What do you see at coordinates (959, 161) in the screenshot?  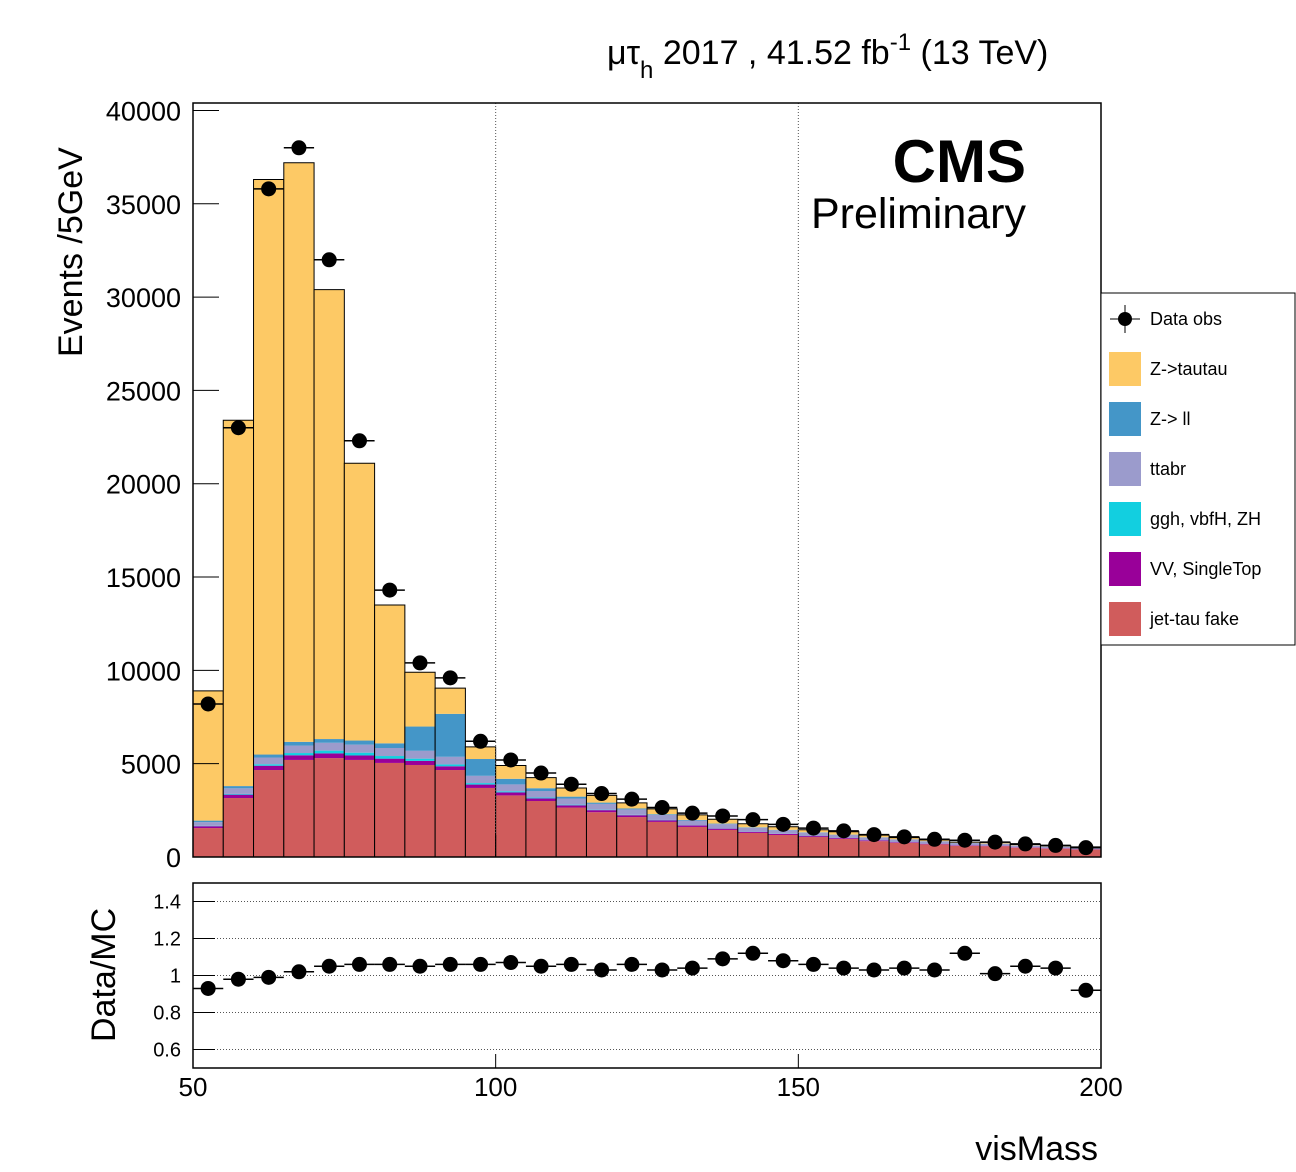 I see `experiment-label: CMS` at bounding box center [959, 161].